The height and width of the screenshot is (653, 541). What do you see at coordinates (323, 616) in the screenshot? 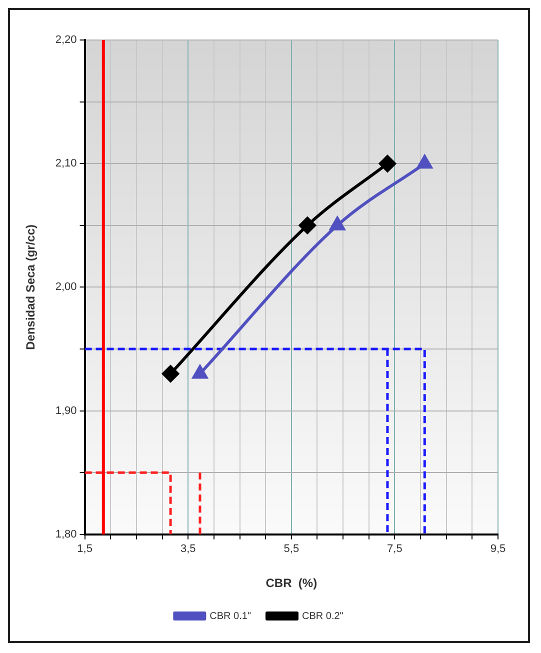
I see `legend-label: CBR 0.2"` at bounding box center [323, 616].